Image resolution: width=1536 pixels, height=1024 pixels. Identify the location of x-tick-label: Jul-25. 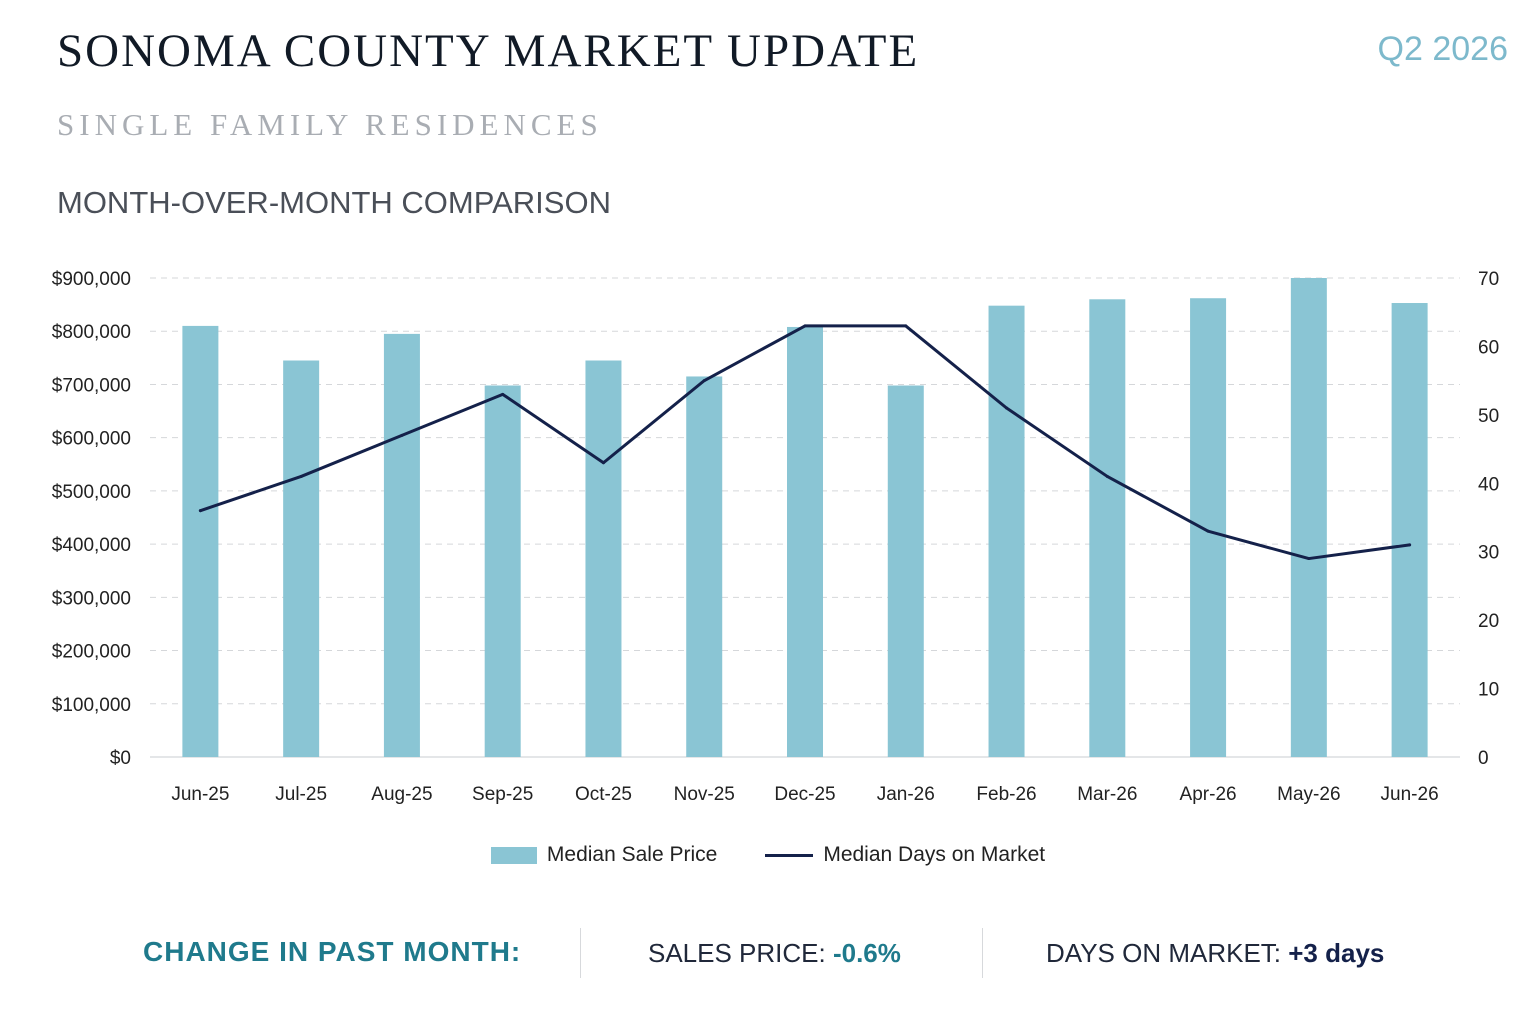
(301, 794).